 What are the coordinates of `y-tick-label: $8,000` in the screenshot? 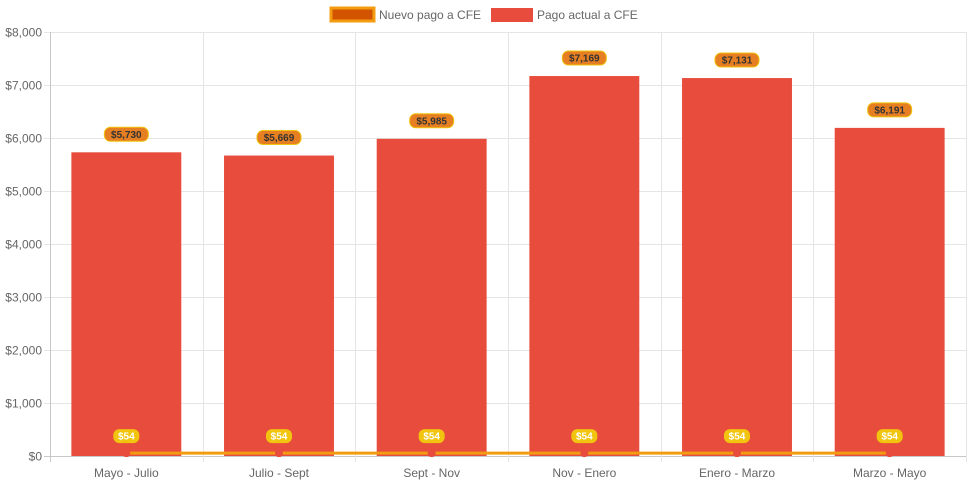 It's located at (23, 33).